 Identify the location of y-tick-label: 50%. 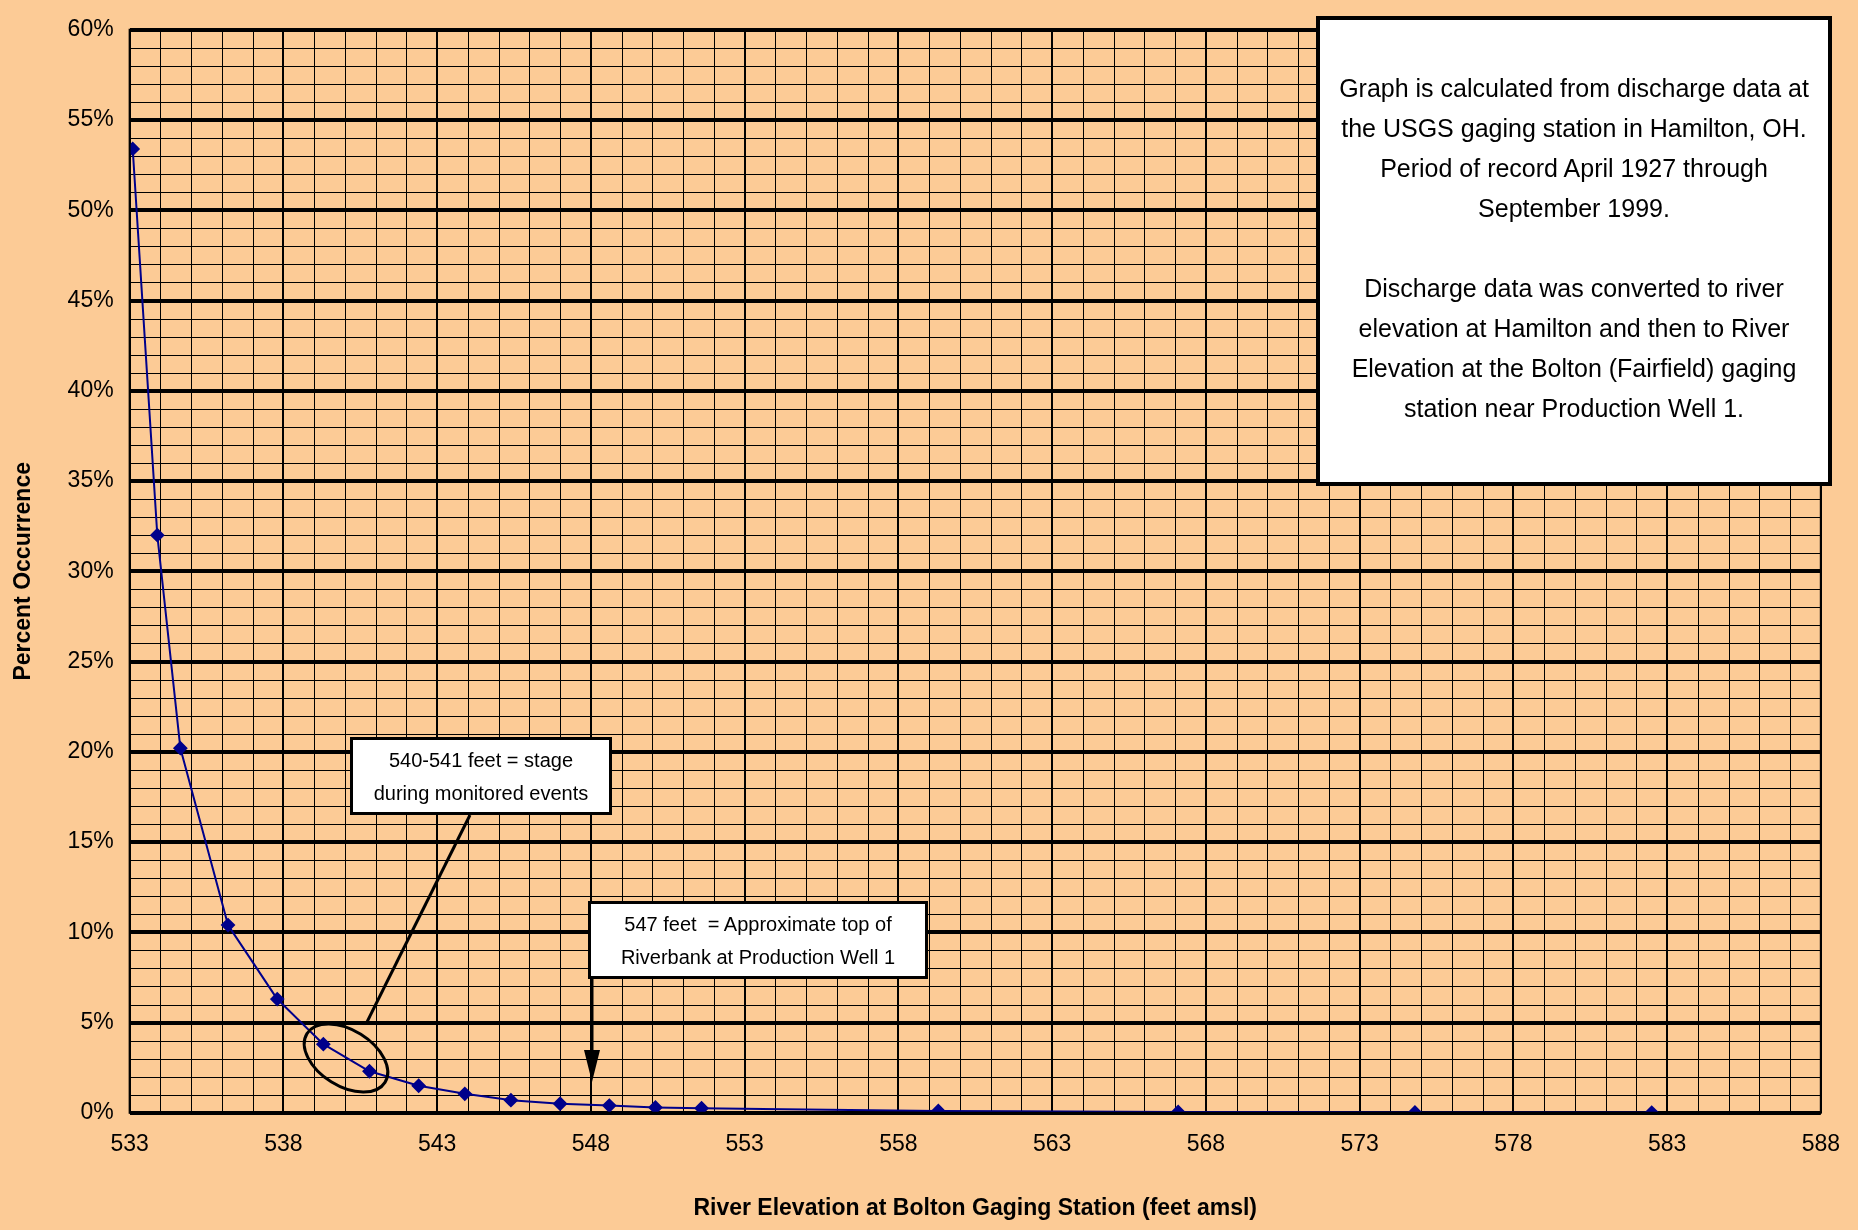
(90, 208).